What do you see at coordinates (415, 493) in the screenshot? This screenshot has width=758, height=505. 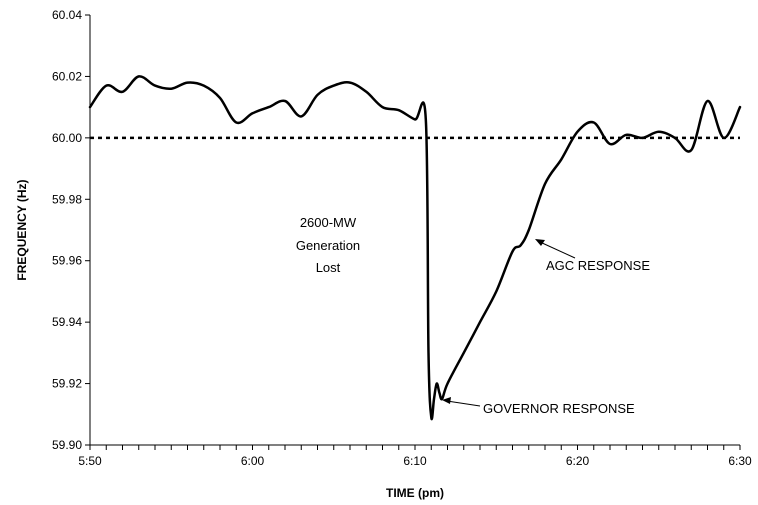 I see `x-axis-title: TIME (pm)` at bounding box center [415, 493].